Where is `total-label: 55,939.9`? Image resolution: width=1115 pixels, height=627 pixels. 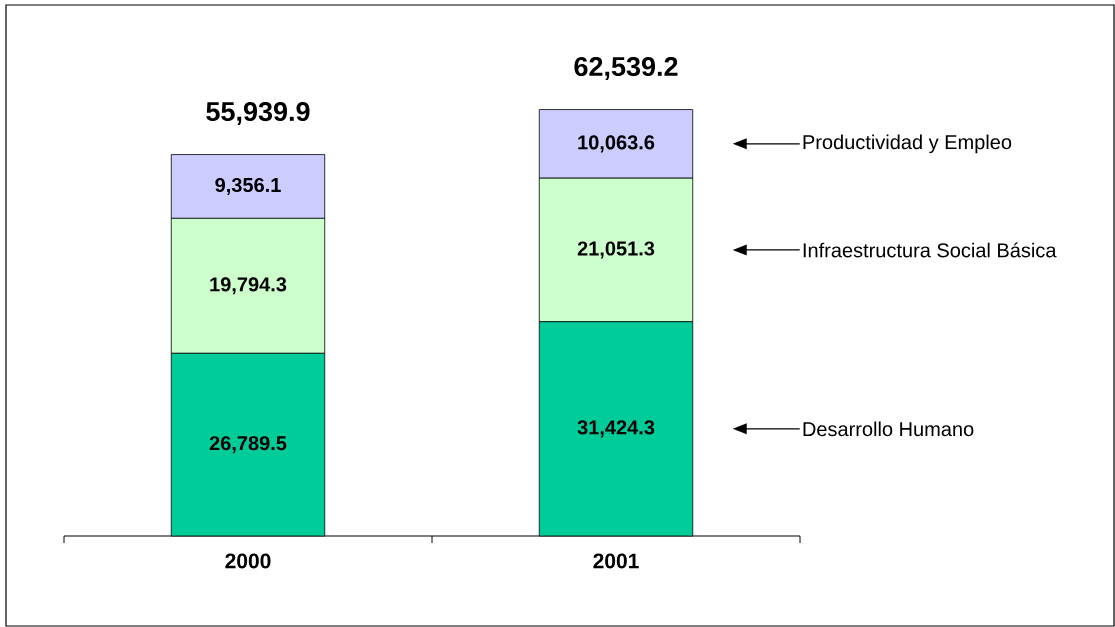 total-label: 55,939.9 is located at coordinates (258, 113).